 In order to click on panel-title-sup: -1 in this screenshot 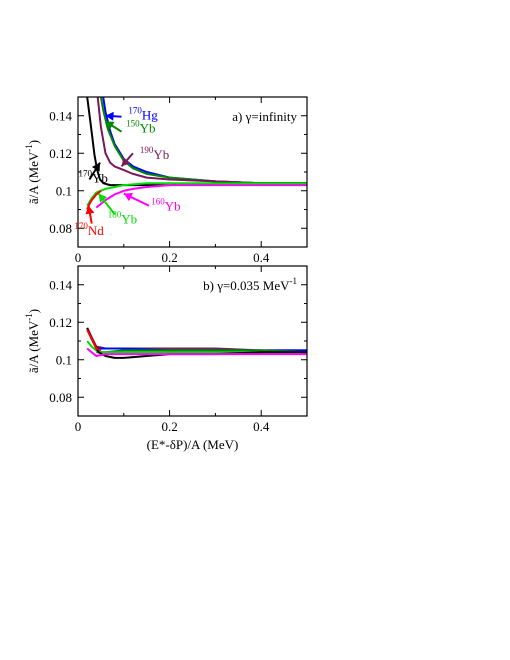, I will do `click(294, 281)`.